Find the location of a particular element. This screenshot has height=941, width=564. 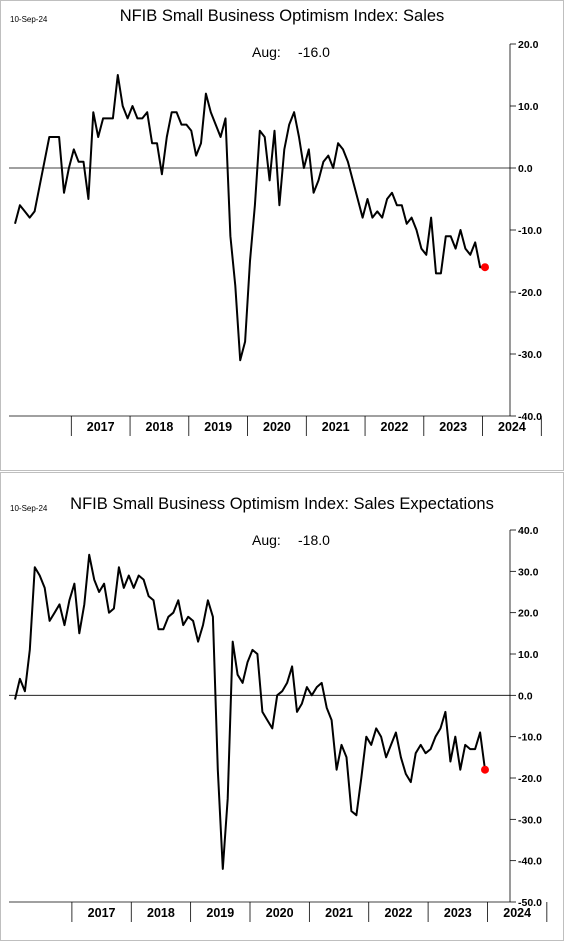

y-tick-label: 40.0 is located at coordinates (528, 531).